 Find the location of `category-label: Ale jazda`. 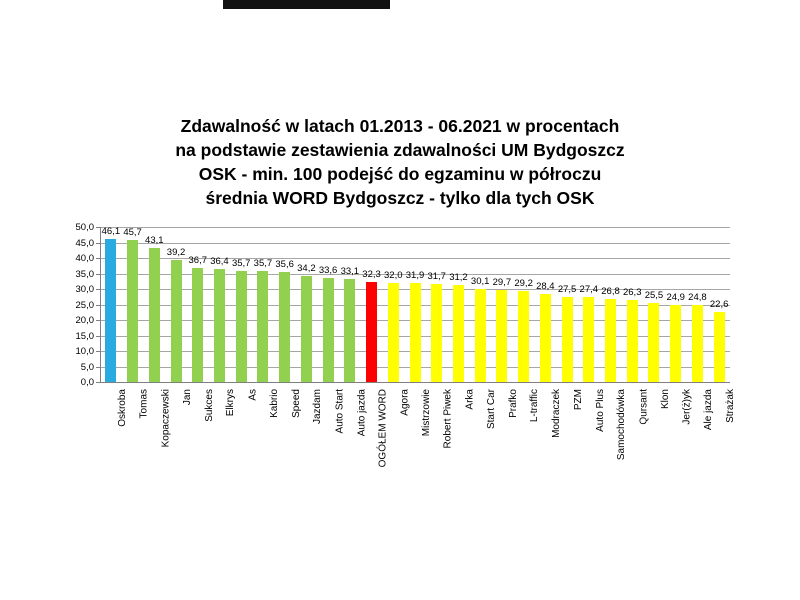

category-label: Ale jazda is located at coordinates (709, 410).